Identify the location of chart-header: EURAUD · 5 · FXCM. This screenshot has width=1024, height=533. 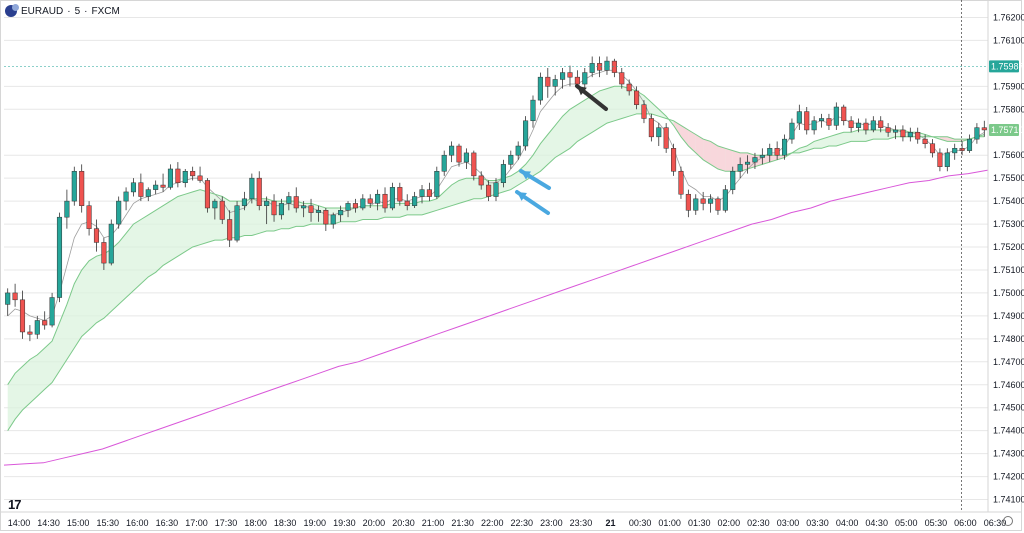
(62, 11).